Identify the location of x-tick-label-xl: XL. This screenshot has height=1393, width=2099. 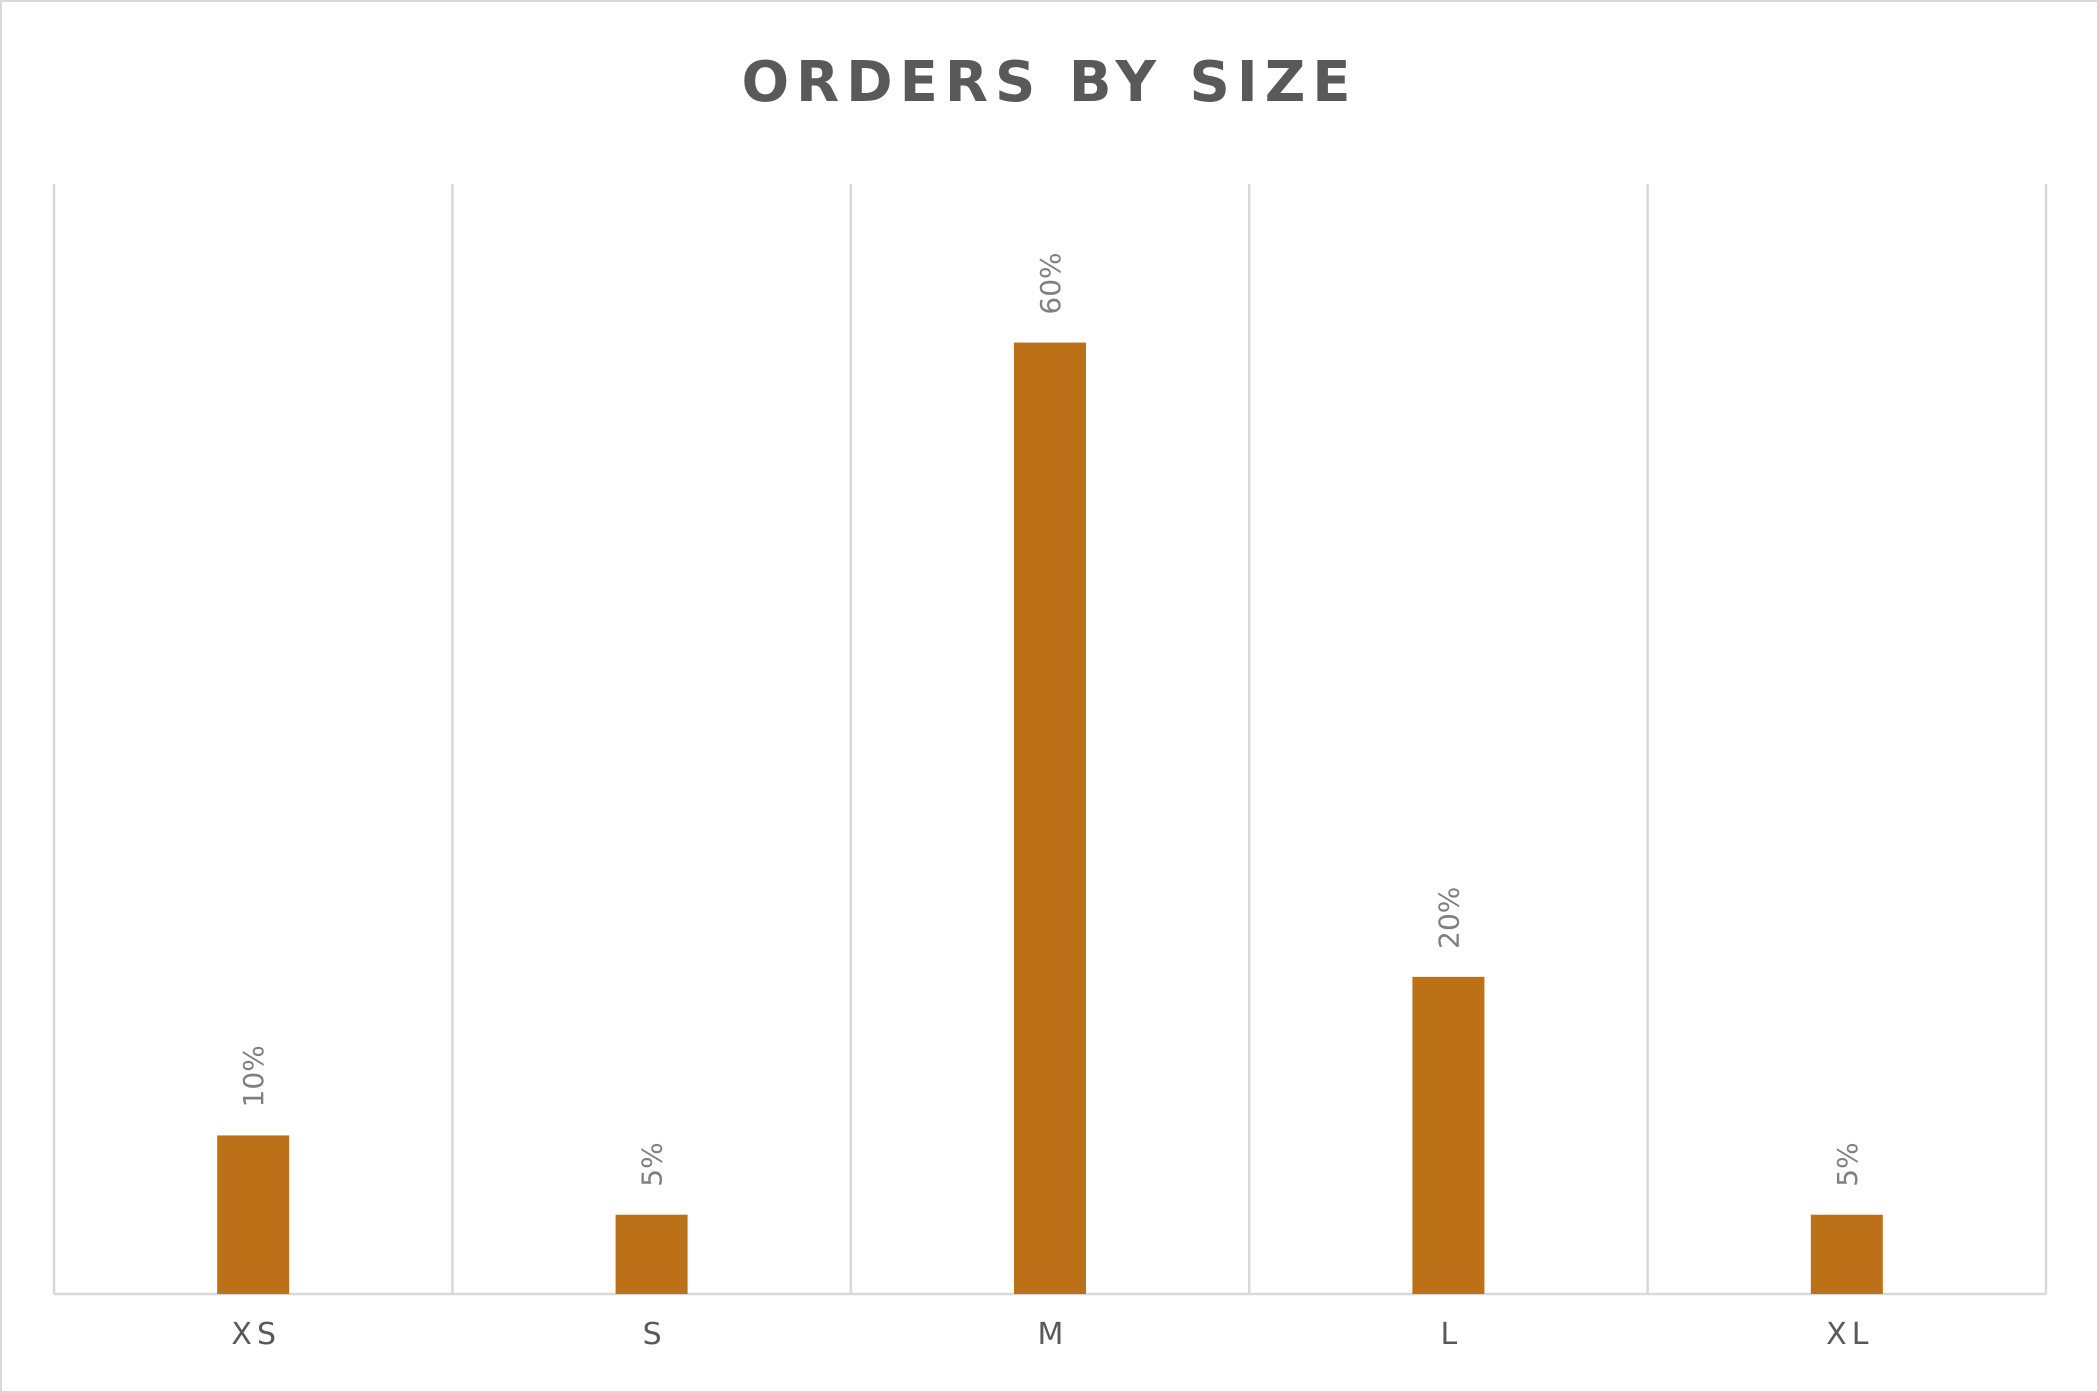
(1849, 1334).